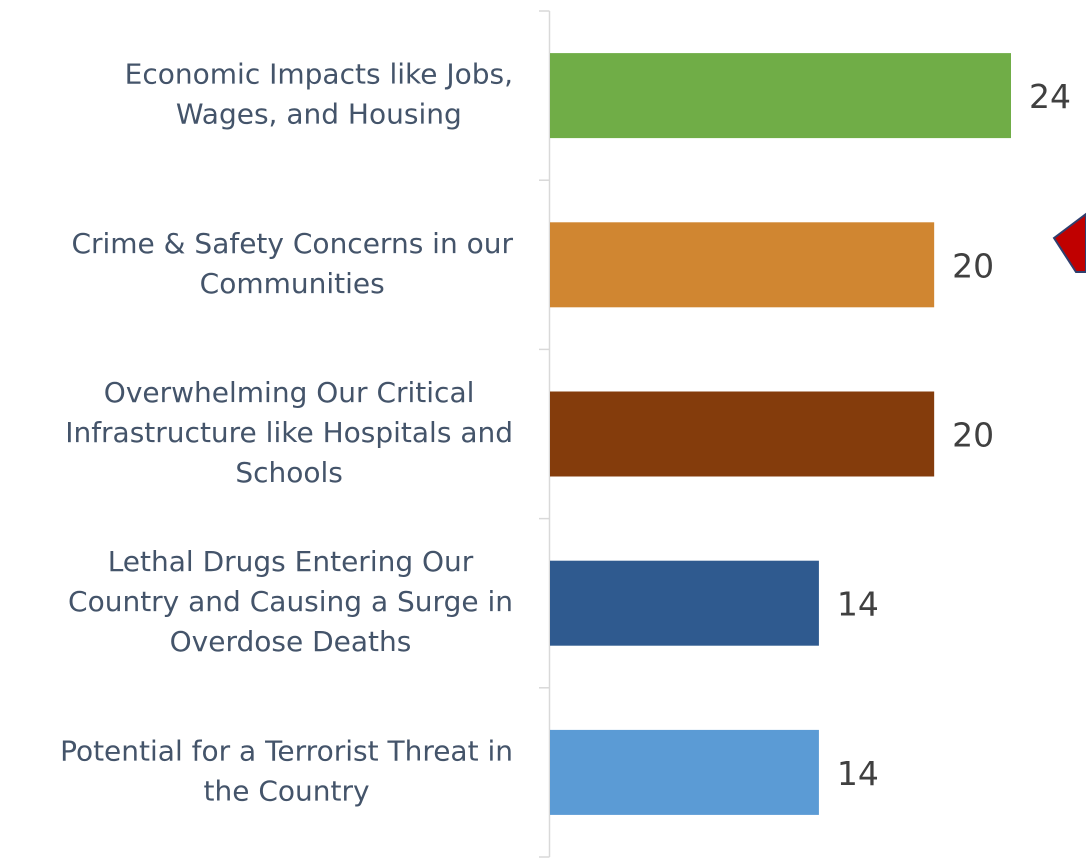  I want to click on category-label-line: Country and Causing a Surge in, so click(290, 601).